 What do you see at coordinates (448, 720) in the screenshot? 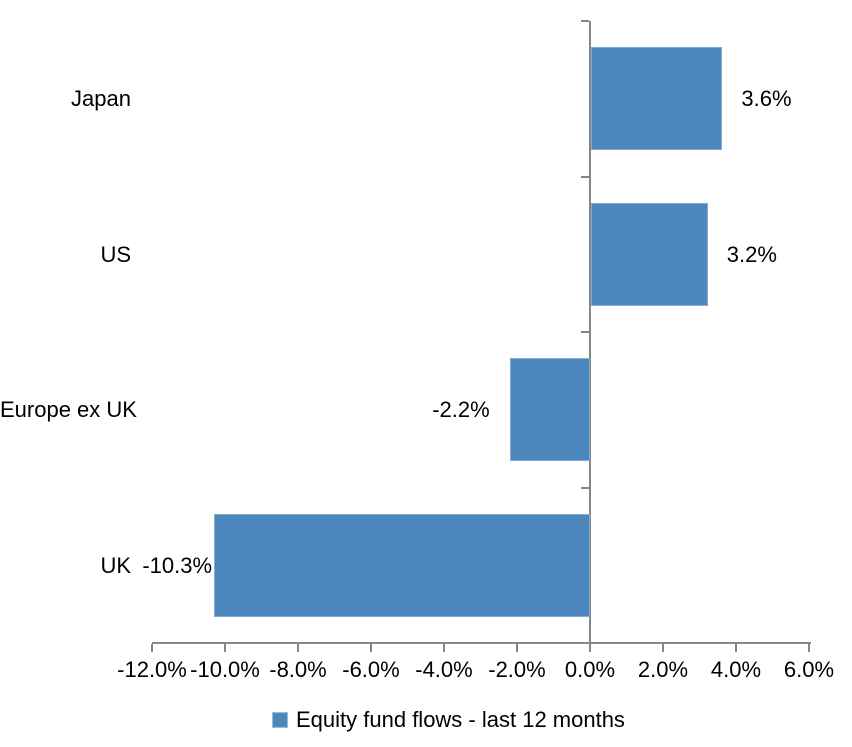
I see `chart-legend: Equity fund flows - last 12 months` at bounding box center [448, 720].